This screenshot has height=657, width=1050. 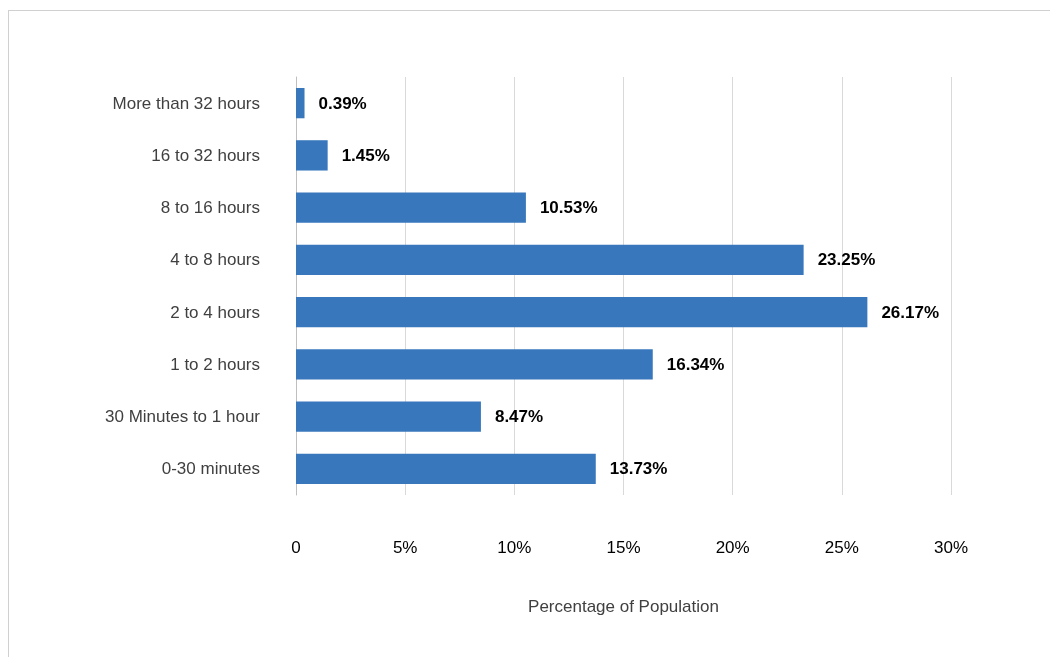 I want to click on y-tick-label: 0-30 minutes, so click(x=210, y=469).